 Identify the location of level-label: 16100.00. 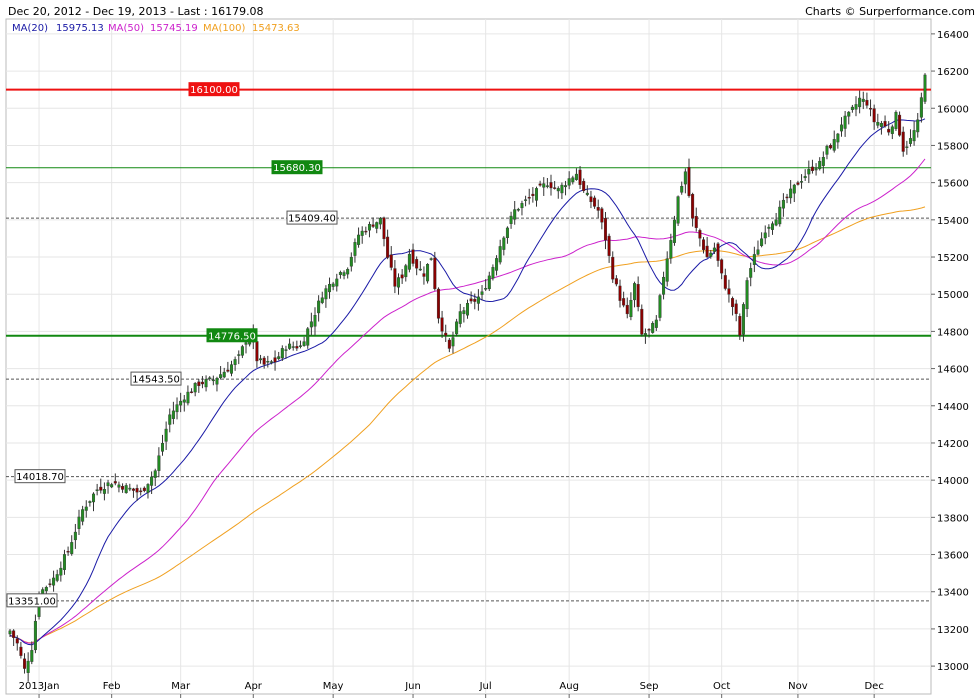
(214, 90).